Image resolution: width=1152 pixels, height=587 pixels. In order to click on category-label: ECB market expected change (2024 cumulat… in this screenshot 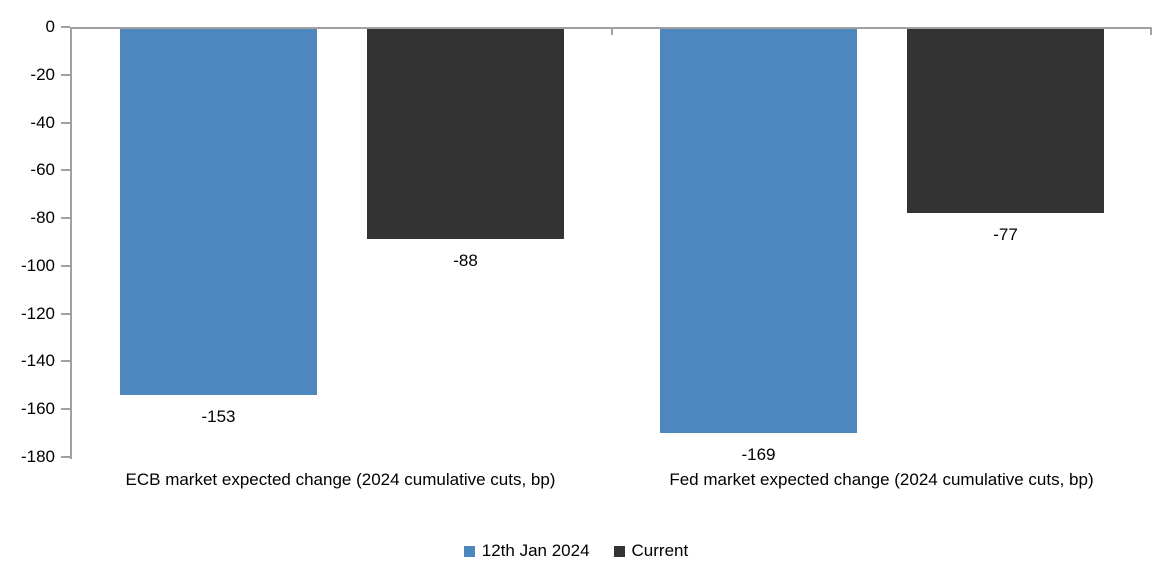, I will do `click(340, 479)`.